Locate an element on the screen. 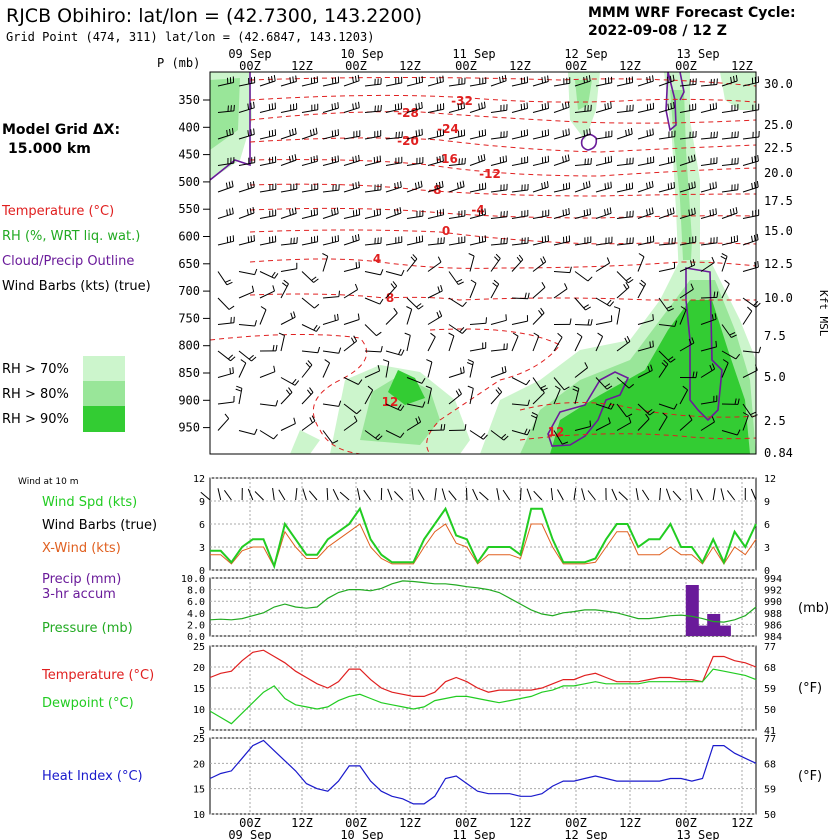 The width and height of the screenshot is (840, 840). wind-10m-label: Wind at 10 m is located at coordinates (48, 482).